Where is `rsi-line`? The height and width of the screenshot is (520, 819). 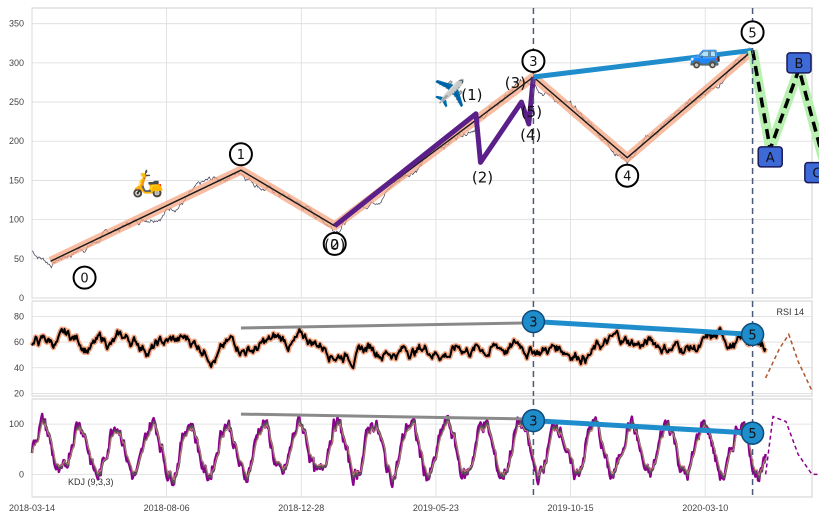 rsi-line is located at coordinates (399, 348).